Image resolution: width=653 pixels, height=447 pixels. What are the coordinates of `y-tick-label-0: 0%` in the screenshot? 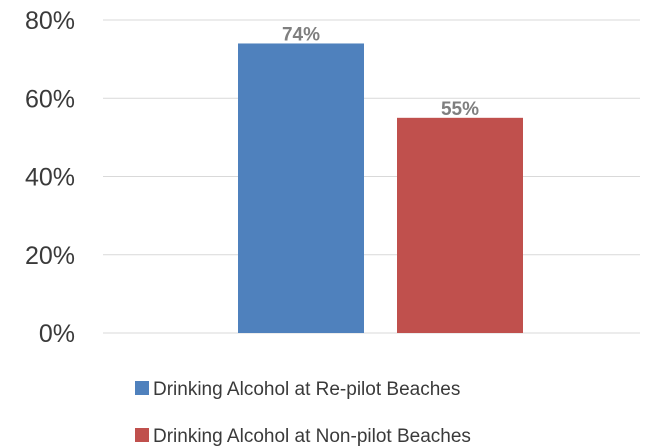 It's located at (57, 334).